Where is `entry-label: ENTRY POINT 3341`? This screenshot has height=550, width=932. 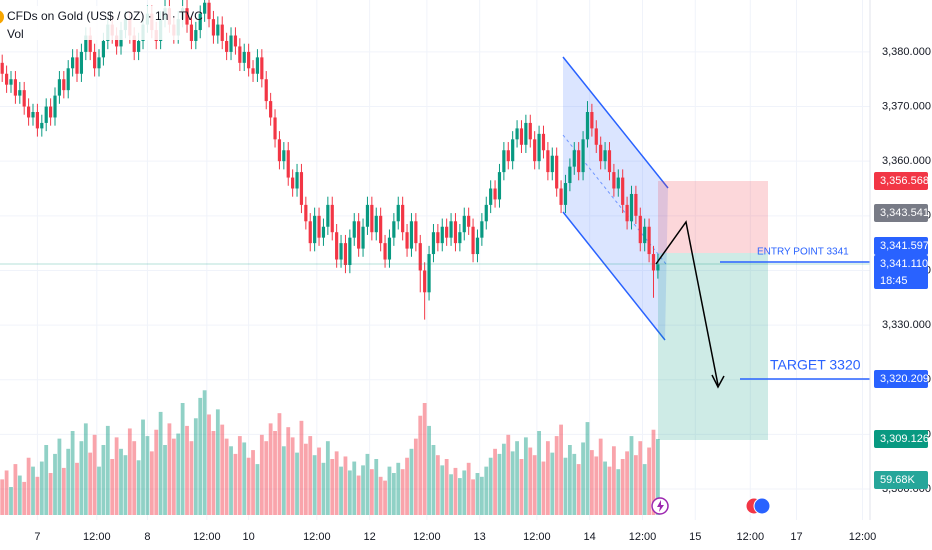 entry-label: ENTRY POINT 3341 is located at coordinates (803, 252).